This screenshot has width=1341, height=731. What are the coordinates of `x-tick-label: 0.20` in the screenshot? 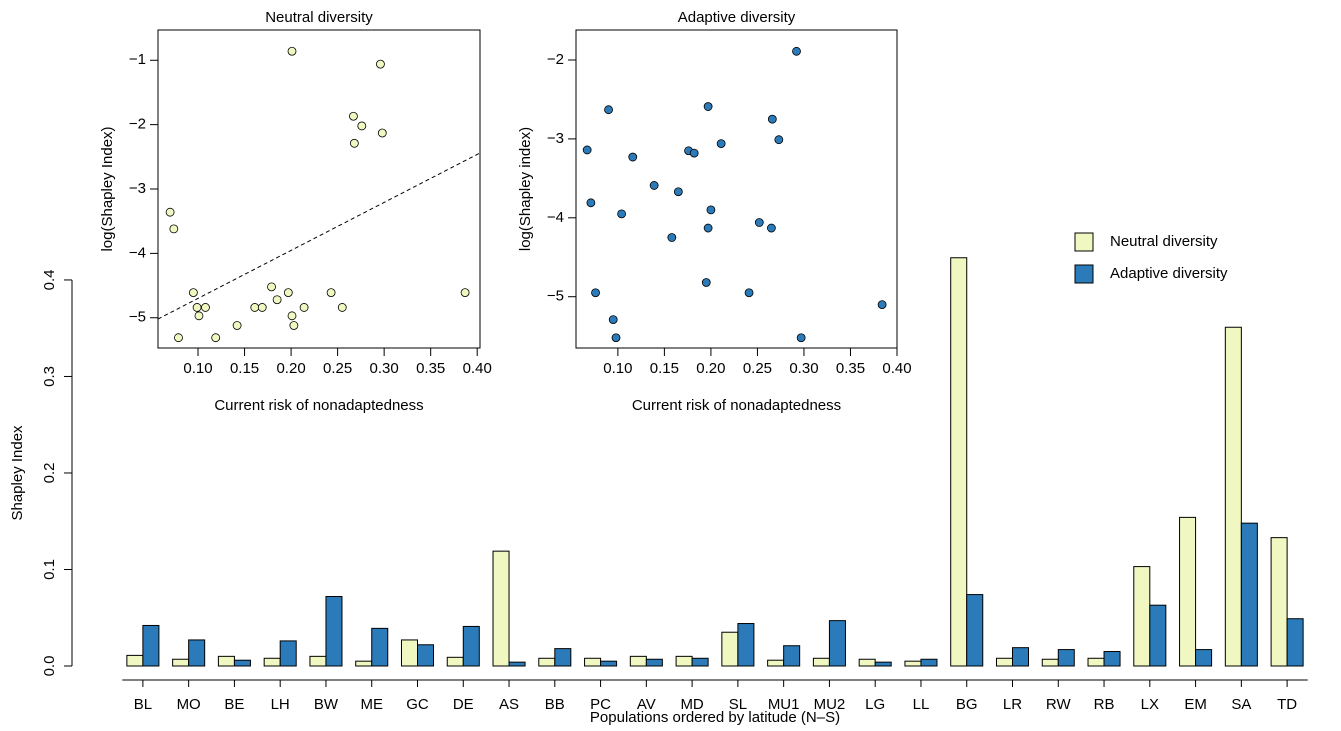 It's located at (710, 368).